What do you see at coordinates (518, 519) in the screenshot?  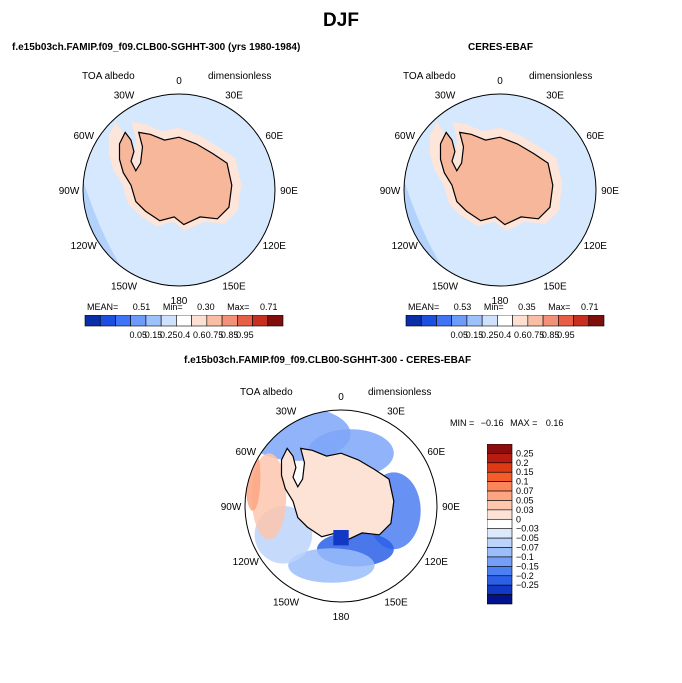 I see `colorbar-tick-label: 0` at bounding box center [518, 519].